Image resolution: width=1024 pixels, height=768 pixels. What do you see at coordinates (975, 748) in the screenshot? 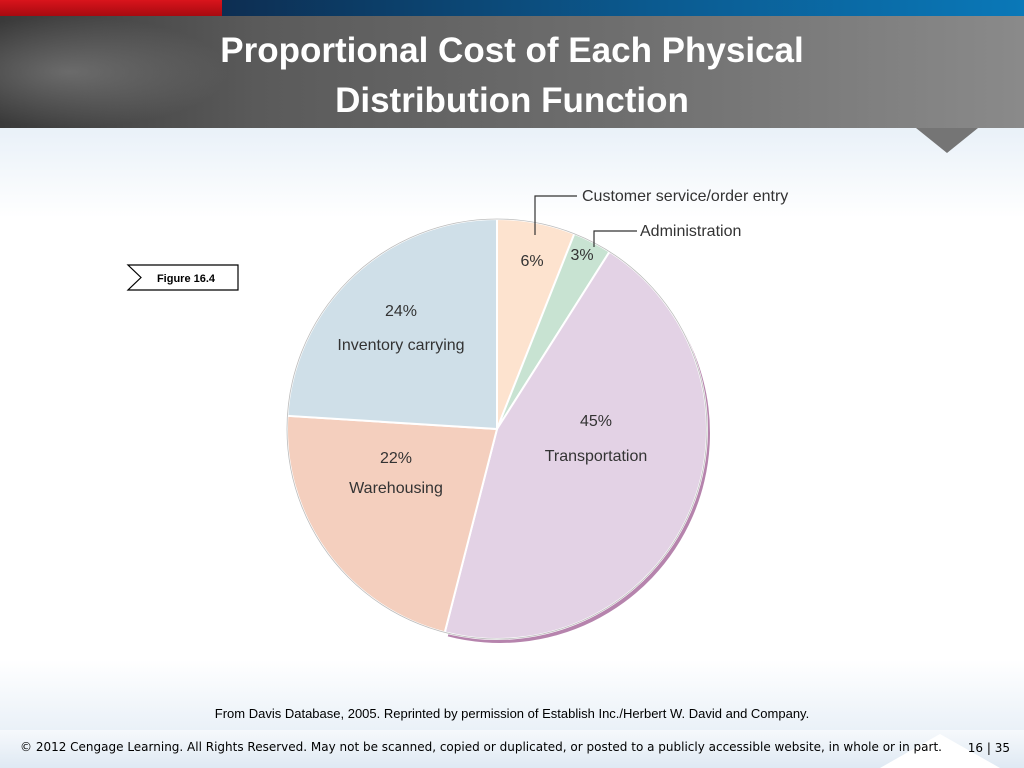
I see `page-current: 16` at bounding box center [975, 748].